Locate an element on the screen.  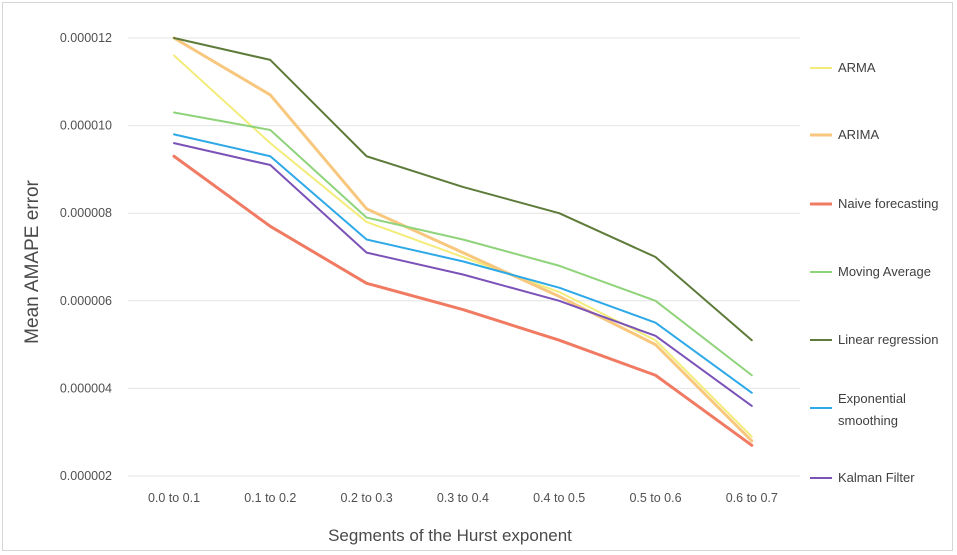
legend-label: ARMA is located at coordinates (857, 67).